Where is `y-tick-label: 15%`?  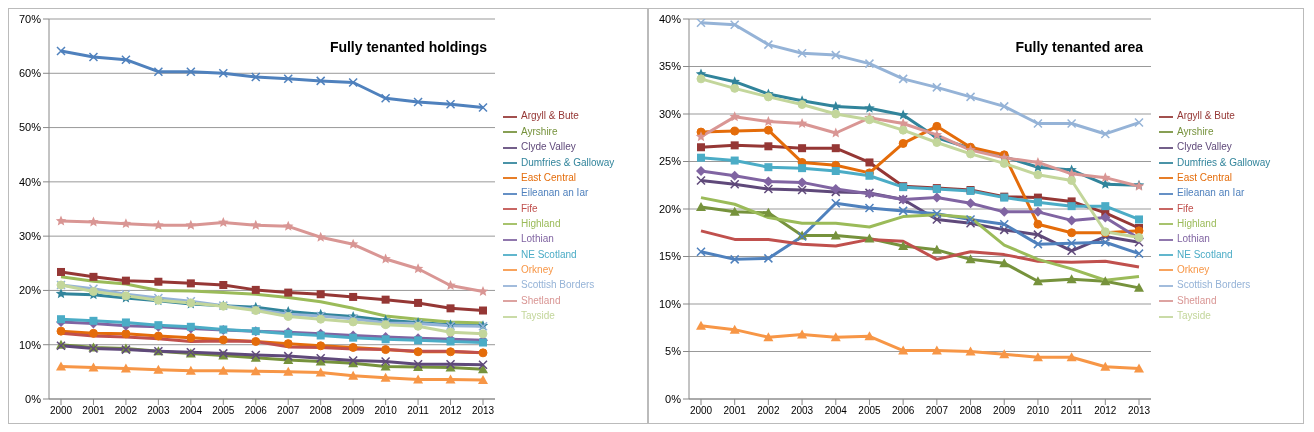 y-tick-label: 15% is located at coordinates (670, 256).